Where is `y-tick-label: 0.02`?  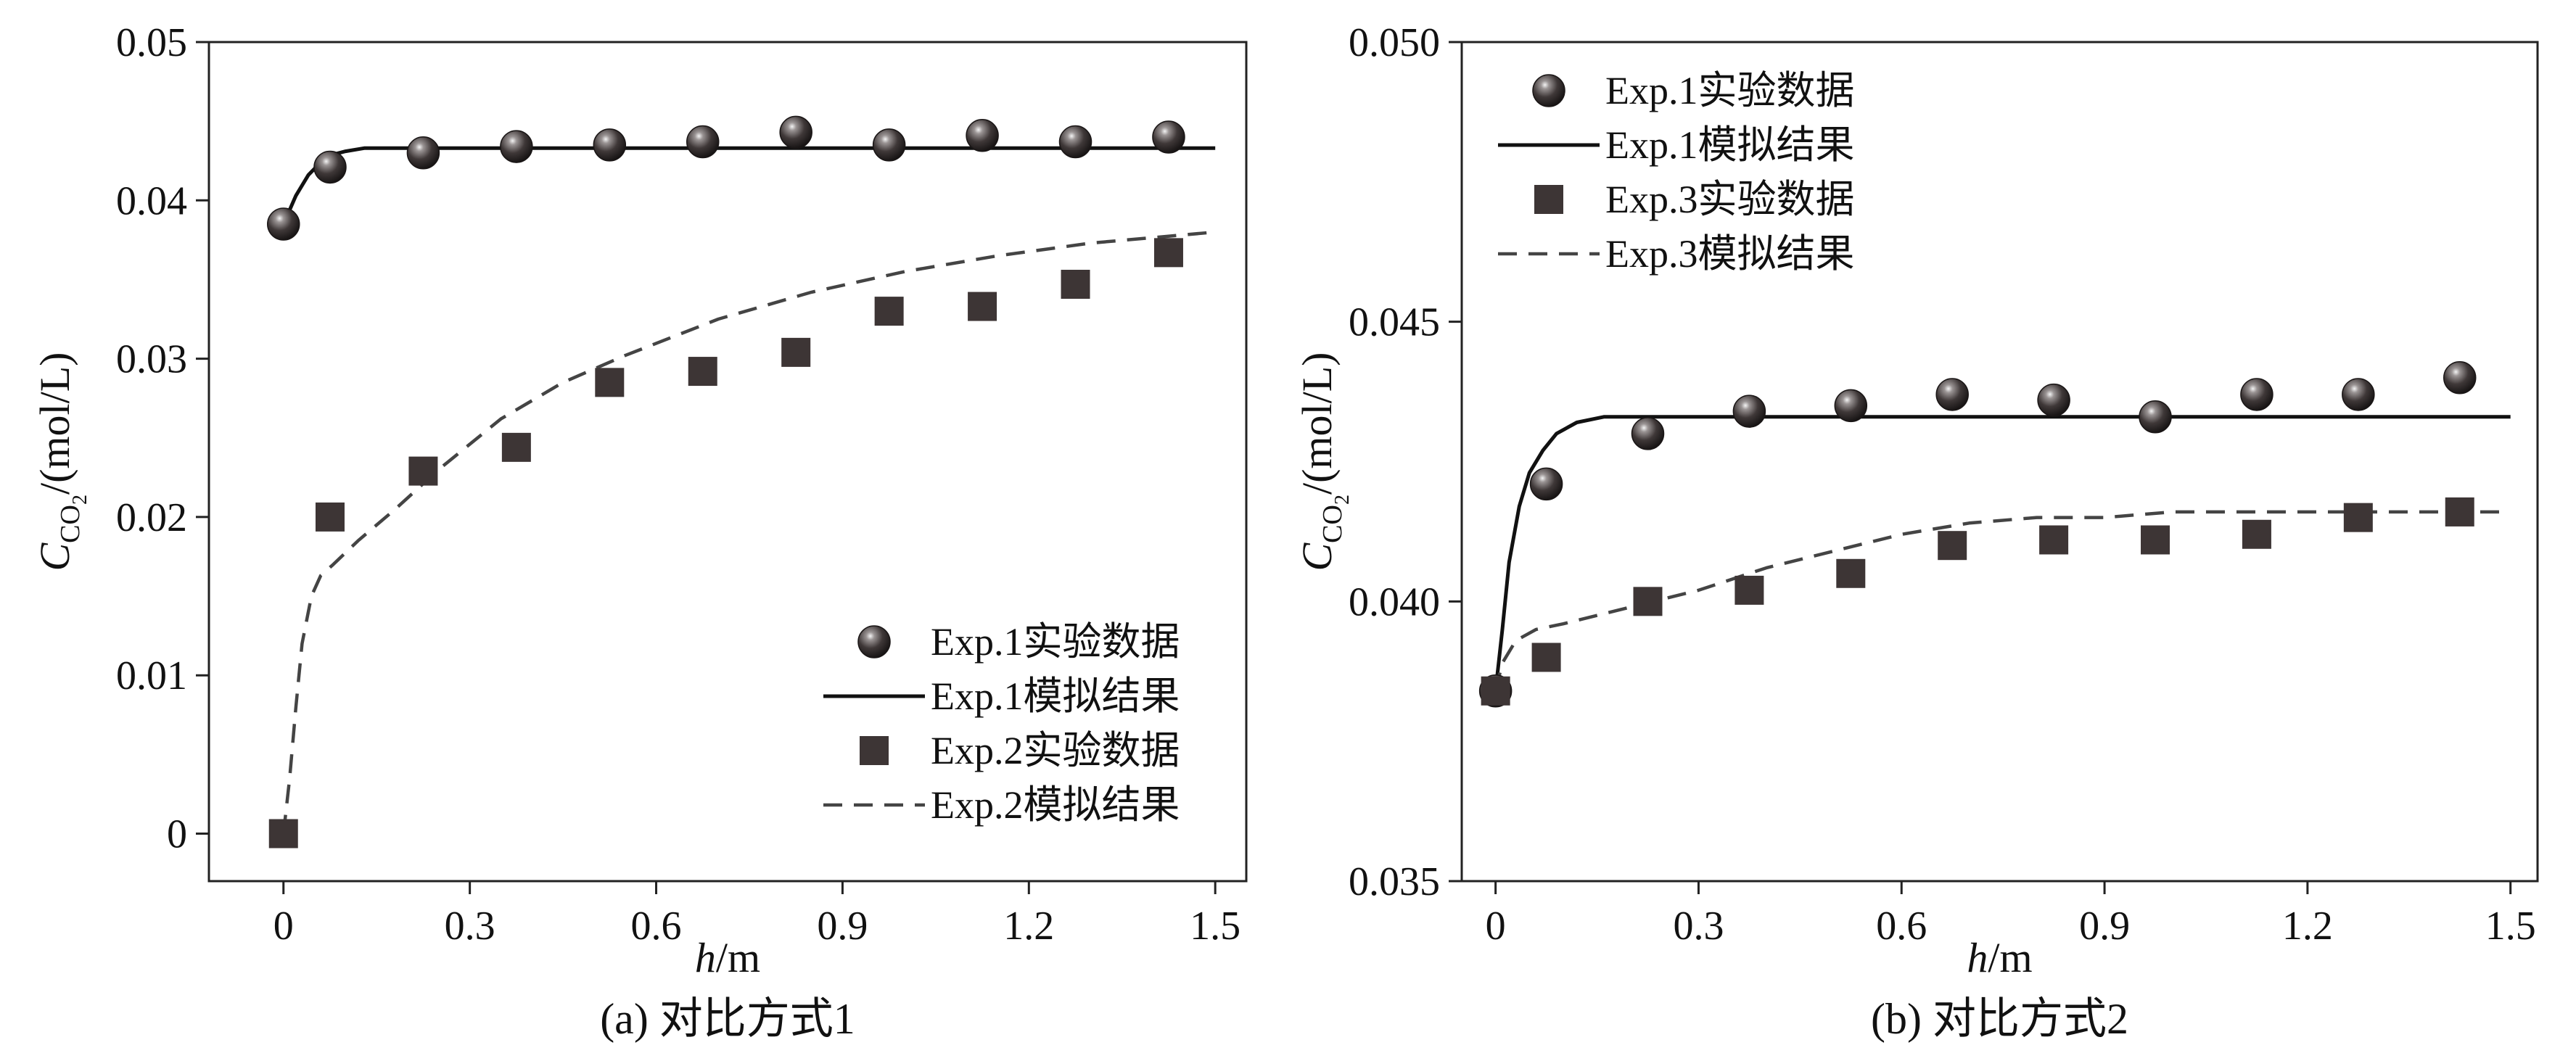
y-tick-label: 0.02 is located at coordinates (151, 517).